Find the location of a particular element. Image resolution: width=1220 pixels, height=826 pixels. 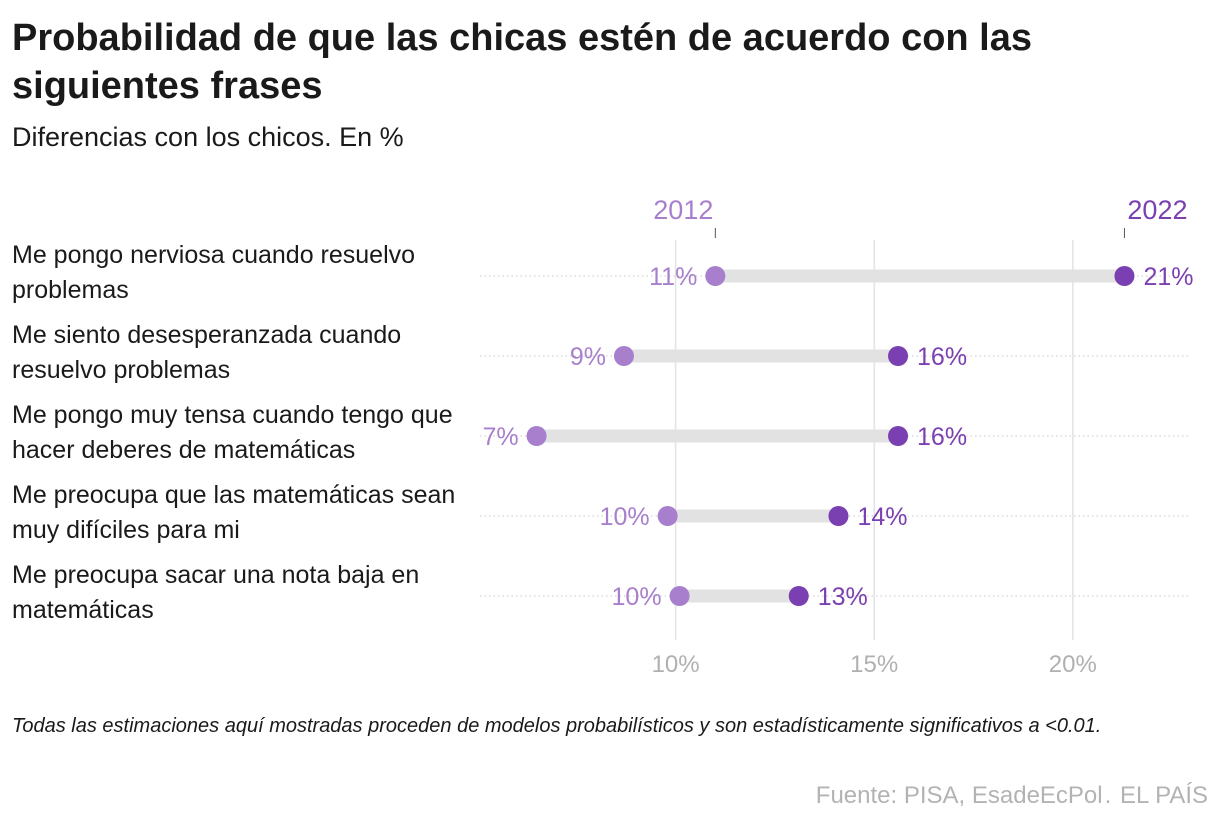

value-label-2022: 14% is located at coordinates (882, 517).